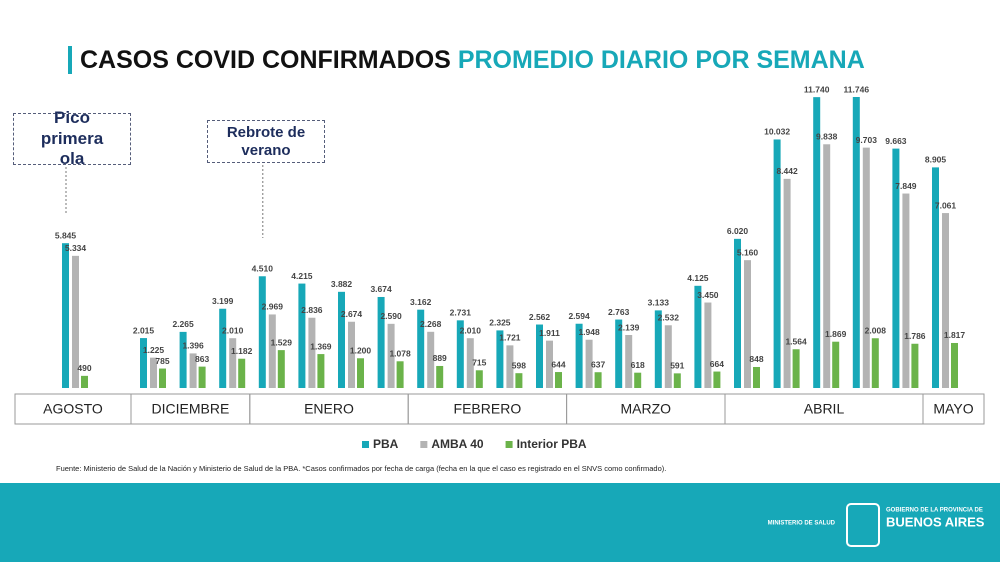 The image size is (1000, 562). What do you see at coordinates (263, 269) in the screenshot?
I see `value-label: 4.510` at bounding box center [263, 269].